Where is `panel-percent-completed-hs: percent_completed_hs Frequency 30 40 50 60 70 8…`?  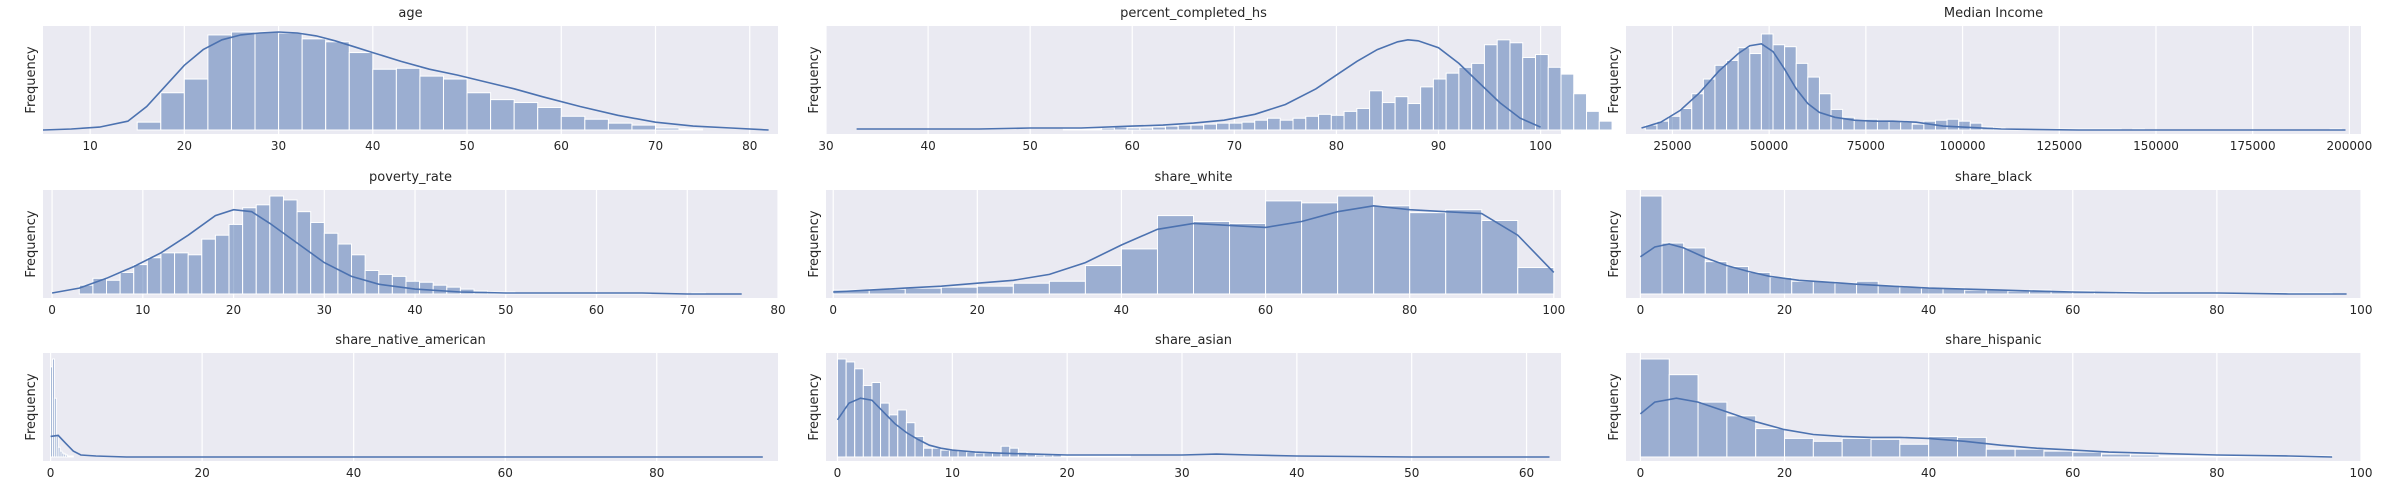 panel-percent-completed-hs: percent_completed_hs Frequency 30 40 50 60 70 8… is located at coordinates (1210, 79).